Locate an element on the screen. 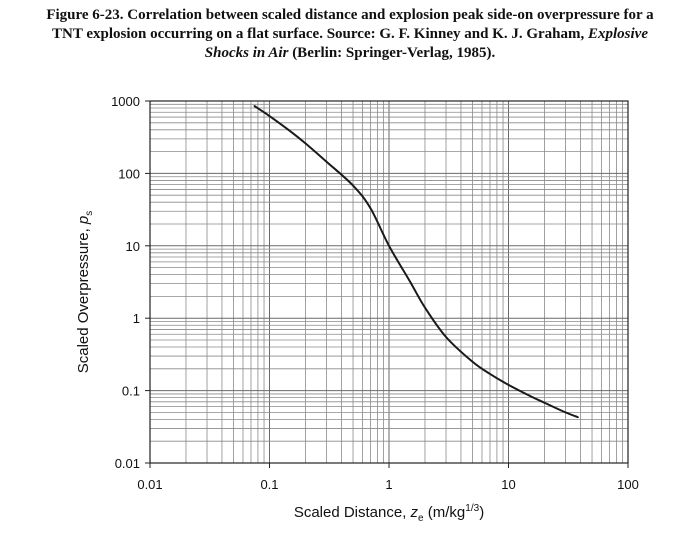 The image size is (700, 557). y-tick-label: 1 is located at coordinates (136, 318).